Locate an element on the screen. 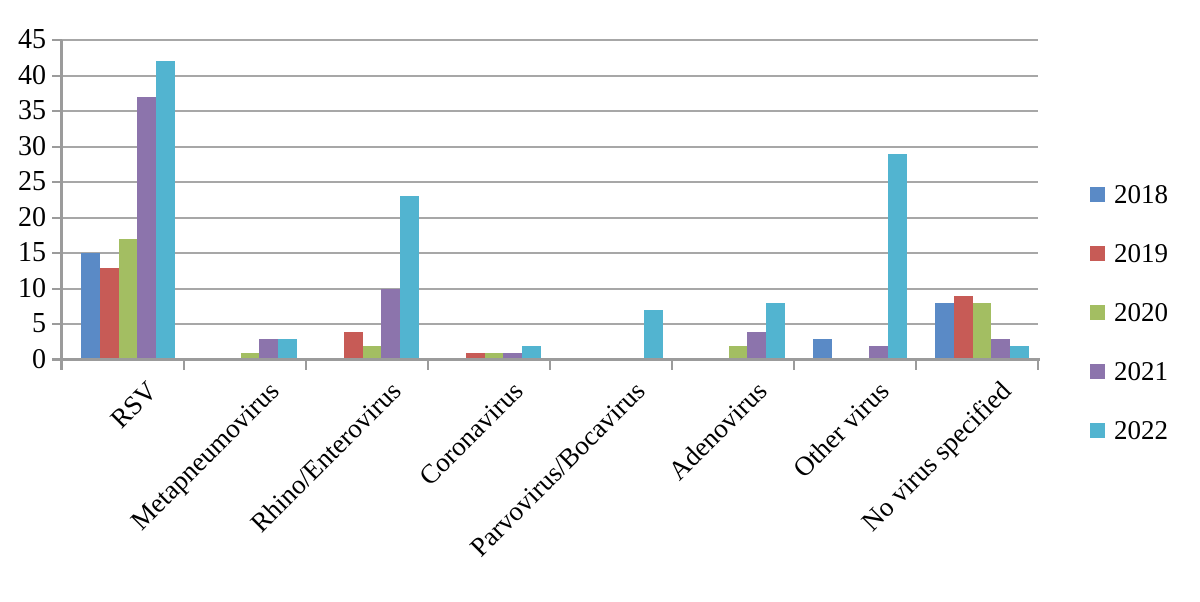 This screenshot has width=1200, height=602. bar-2021-no-virus-specified is located at coordinates (1001, 349).